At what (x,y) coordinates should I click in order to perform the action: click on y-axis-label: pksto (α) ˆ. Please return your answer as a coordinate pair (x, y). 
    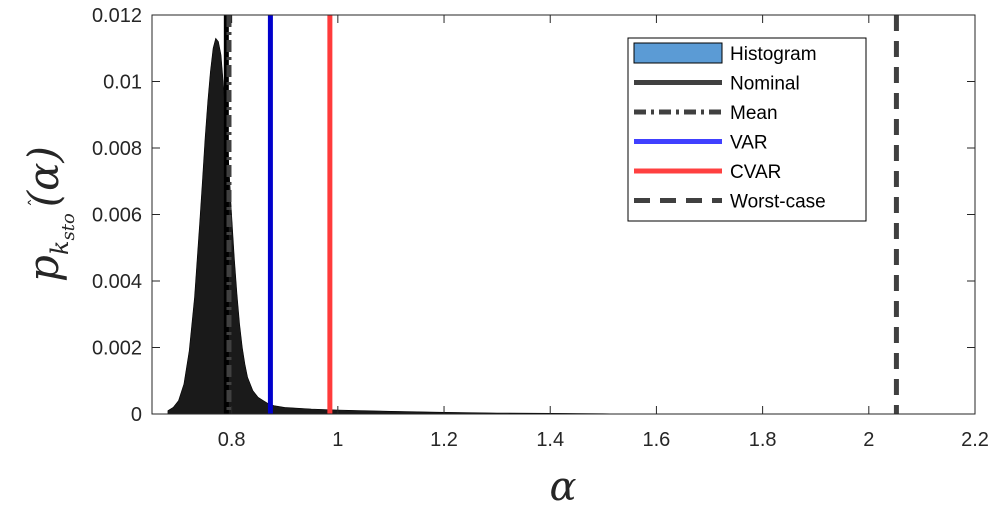
    Looking at the image, I should click on (49, 214).